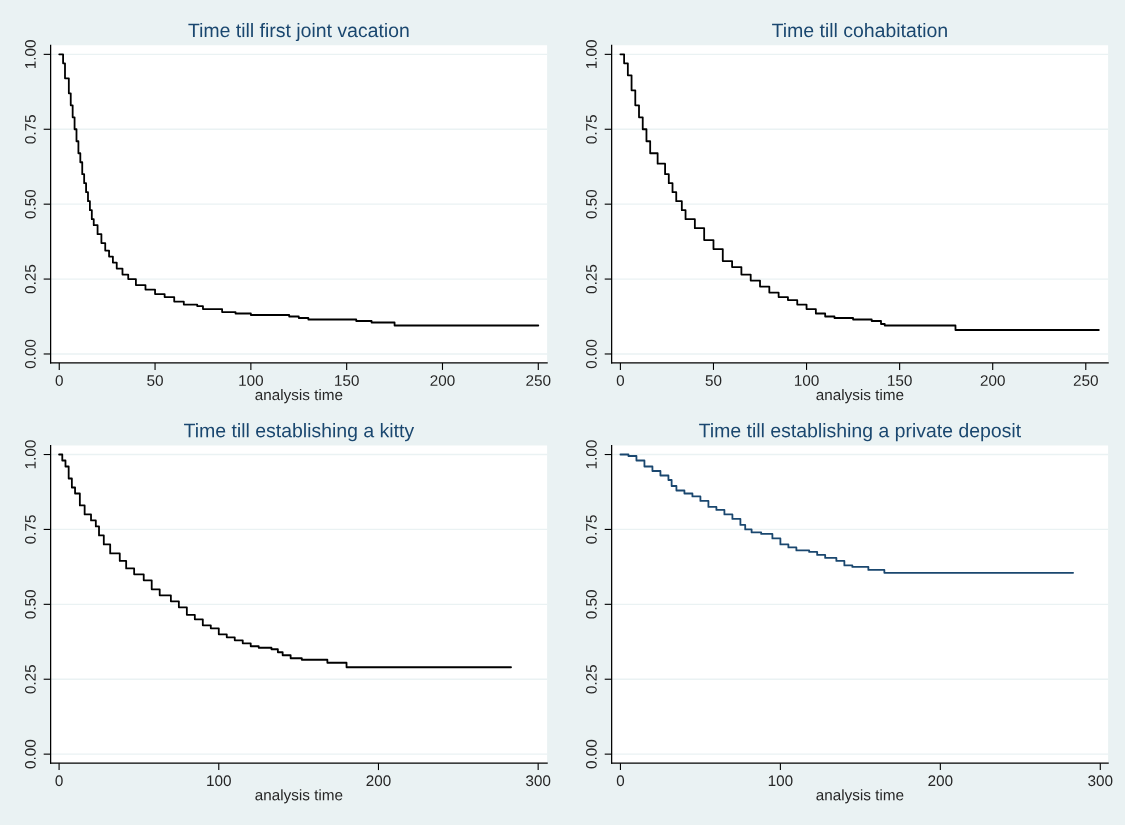  What do you see at coordinates (859, 30) in the screenshot?
I see `chart-title: Time till cohabitation` at bounding box center [859, 30].